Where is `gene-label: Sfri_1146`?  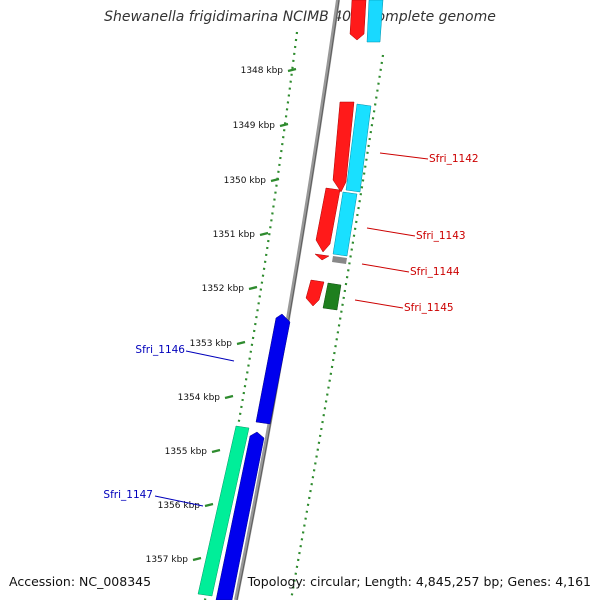 gene-label: Sfri_1146 is located at coordinates (160, 350).